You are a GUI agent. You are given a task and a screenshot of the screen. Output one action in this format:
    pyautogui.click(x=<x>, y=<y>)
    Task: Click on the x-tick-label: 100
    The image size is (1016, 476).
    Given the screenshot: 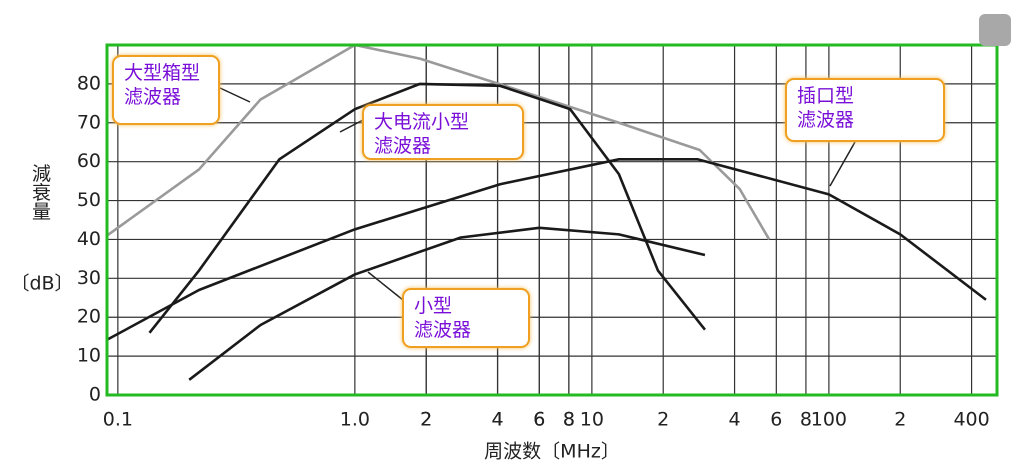 What is the action you would take?
    pyautogui.click(x=829, y=420)
    